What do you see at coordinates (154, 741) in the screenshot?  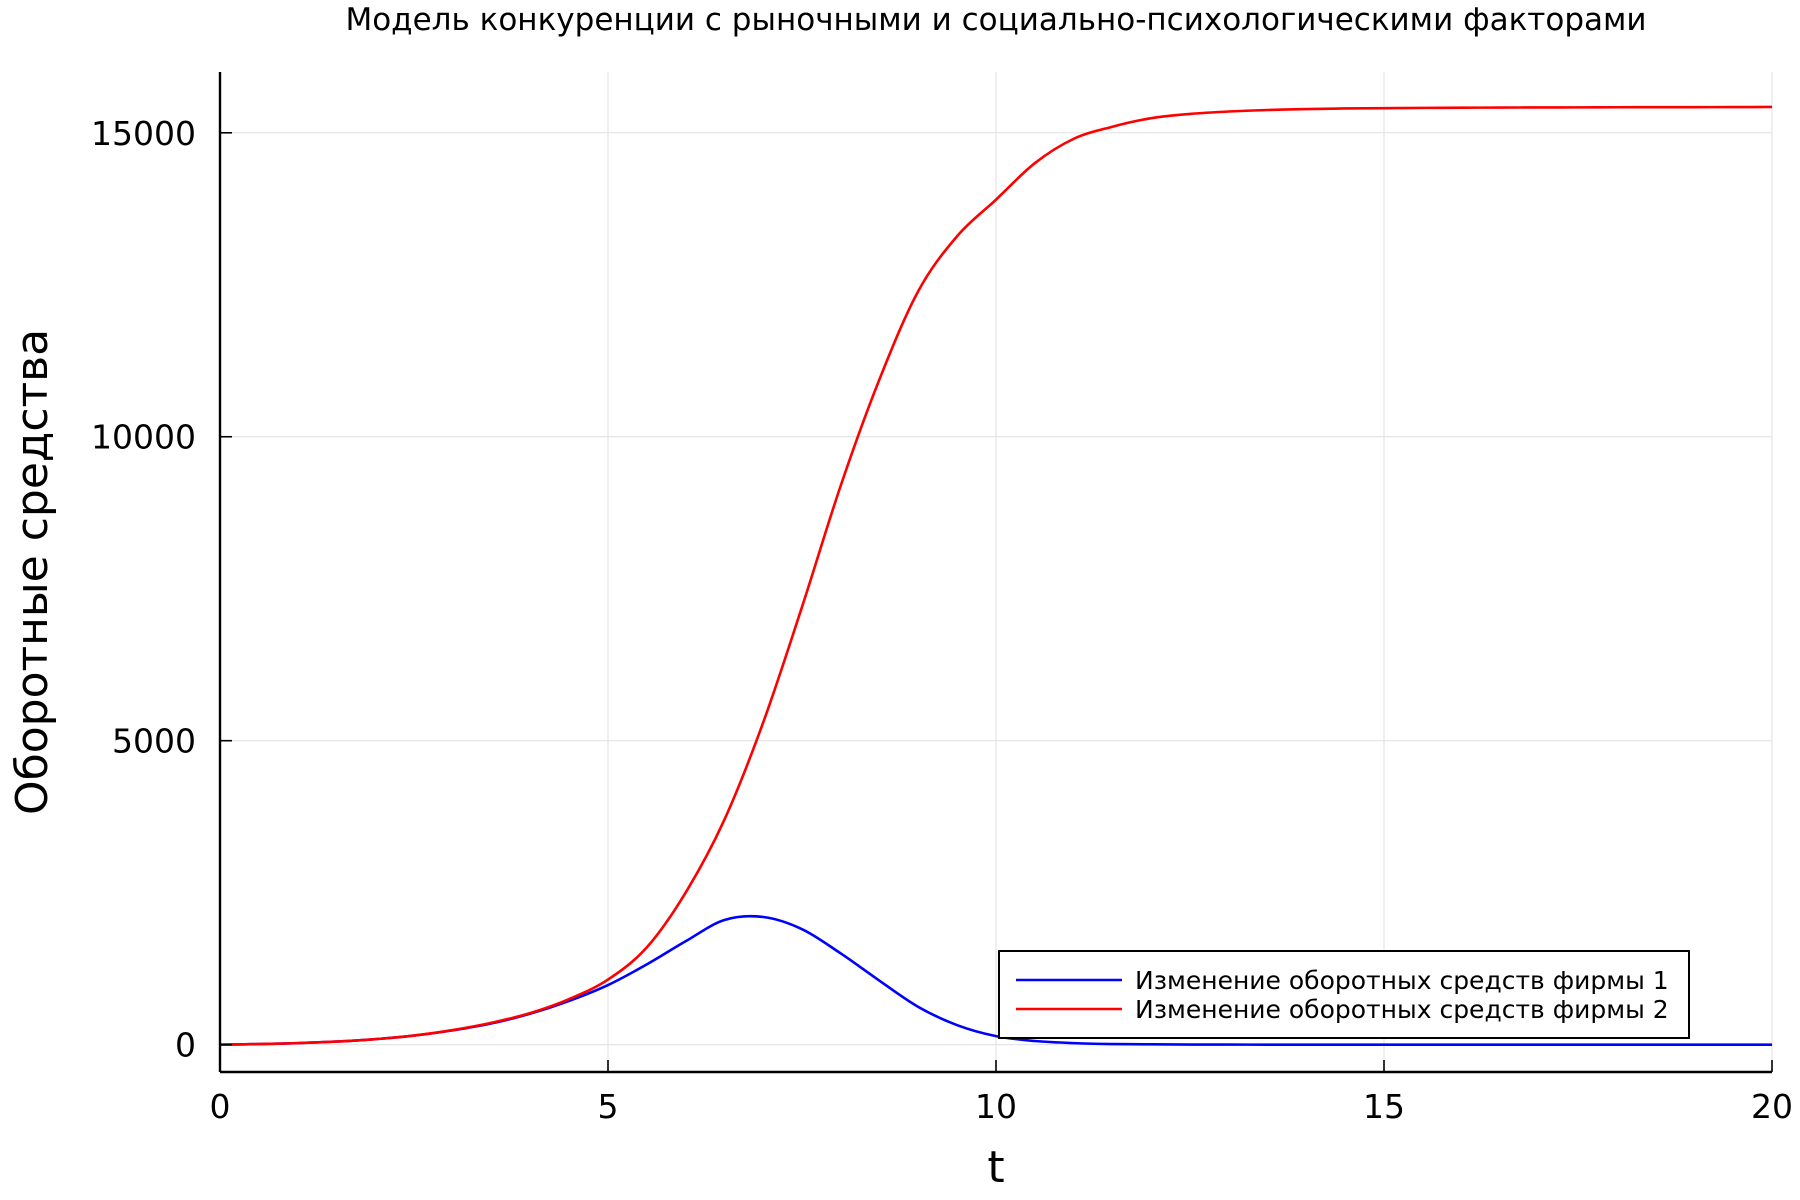 I see `y-tick-label: 5000` at bounding box center [154, 741].